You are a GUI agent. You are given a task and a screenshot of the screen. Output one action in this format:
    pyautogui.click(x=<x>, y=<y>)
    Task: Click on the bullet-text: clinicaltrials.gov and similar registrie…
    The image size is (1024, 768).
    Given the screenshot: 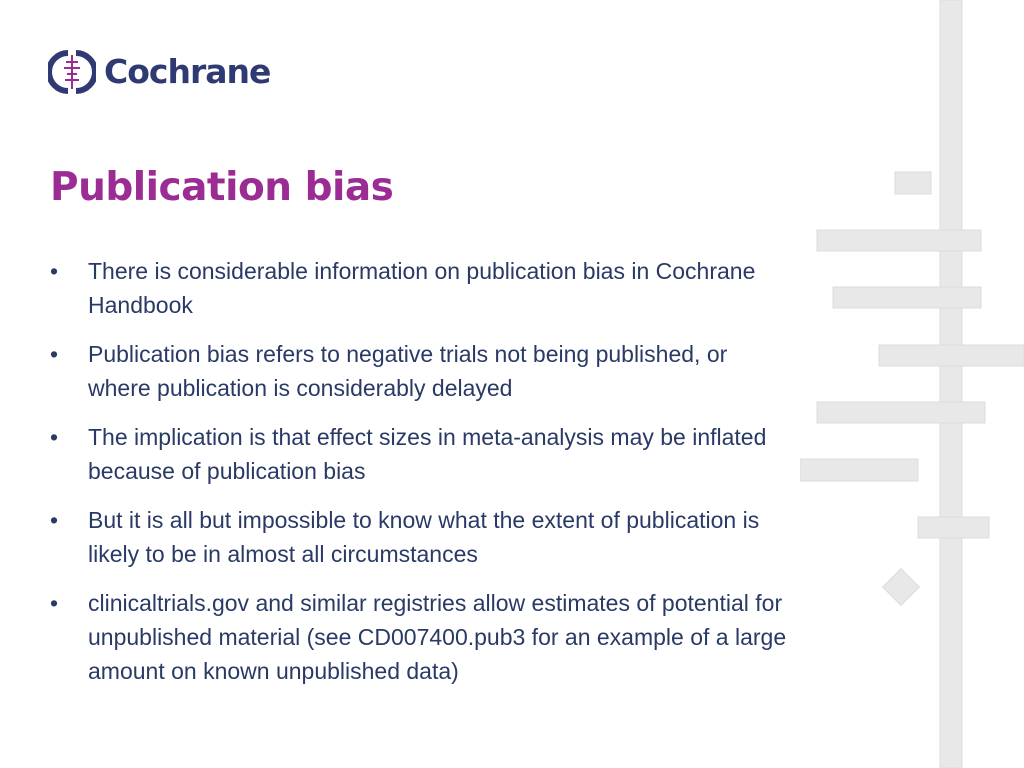 What is the action you would take?
    pyautogui.click(x=437, y=637)
    